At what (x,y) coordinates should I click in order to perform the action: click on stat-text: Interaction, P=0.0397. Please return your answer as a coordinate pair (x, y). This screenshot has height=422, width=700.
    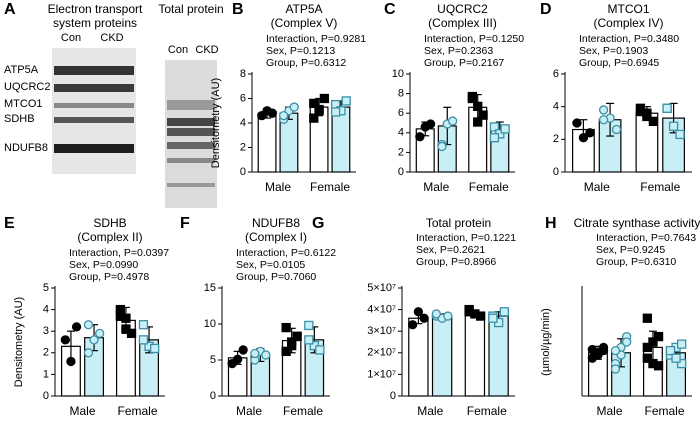
    Looking at the image, I should click on (119, 253).